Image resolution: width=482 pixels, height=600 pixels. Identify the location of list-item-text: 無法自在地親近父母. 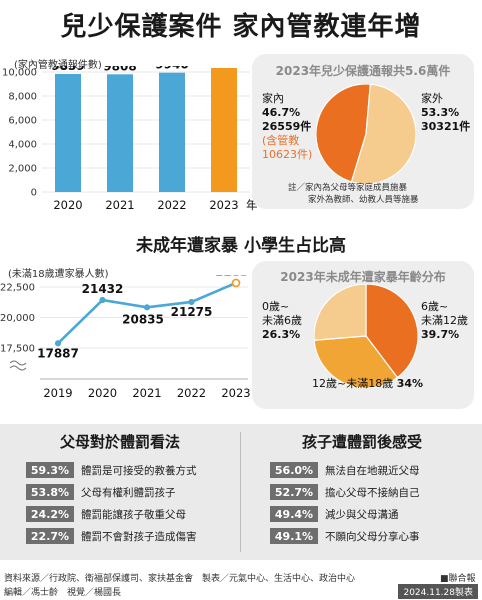
(372, 470).